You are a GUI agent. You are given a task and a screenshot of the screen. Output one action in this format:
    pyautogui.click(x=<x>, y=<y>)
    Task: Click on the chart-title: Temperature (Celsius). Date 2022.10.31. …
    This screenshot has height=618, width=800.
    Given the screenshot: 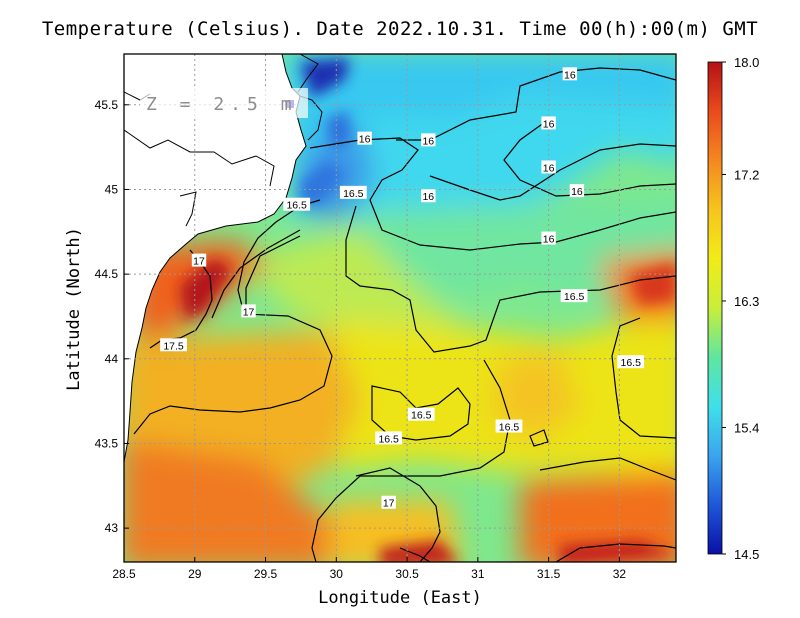 What is the action you would take?
    pyautogui.click(x=400, y=29)
    